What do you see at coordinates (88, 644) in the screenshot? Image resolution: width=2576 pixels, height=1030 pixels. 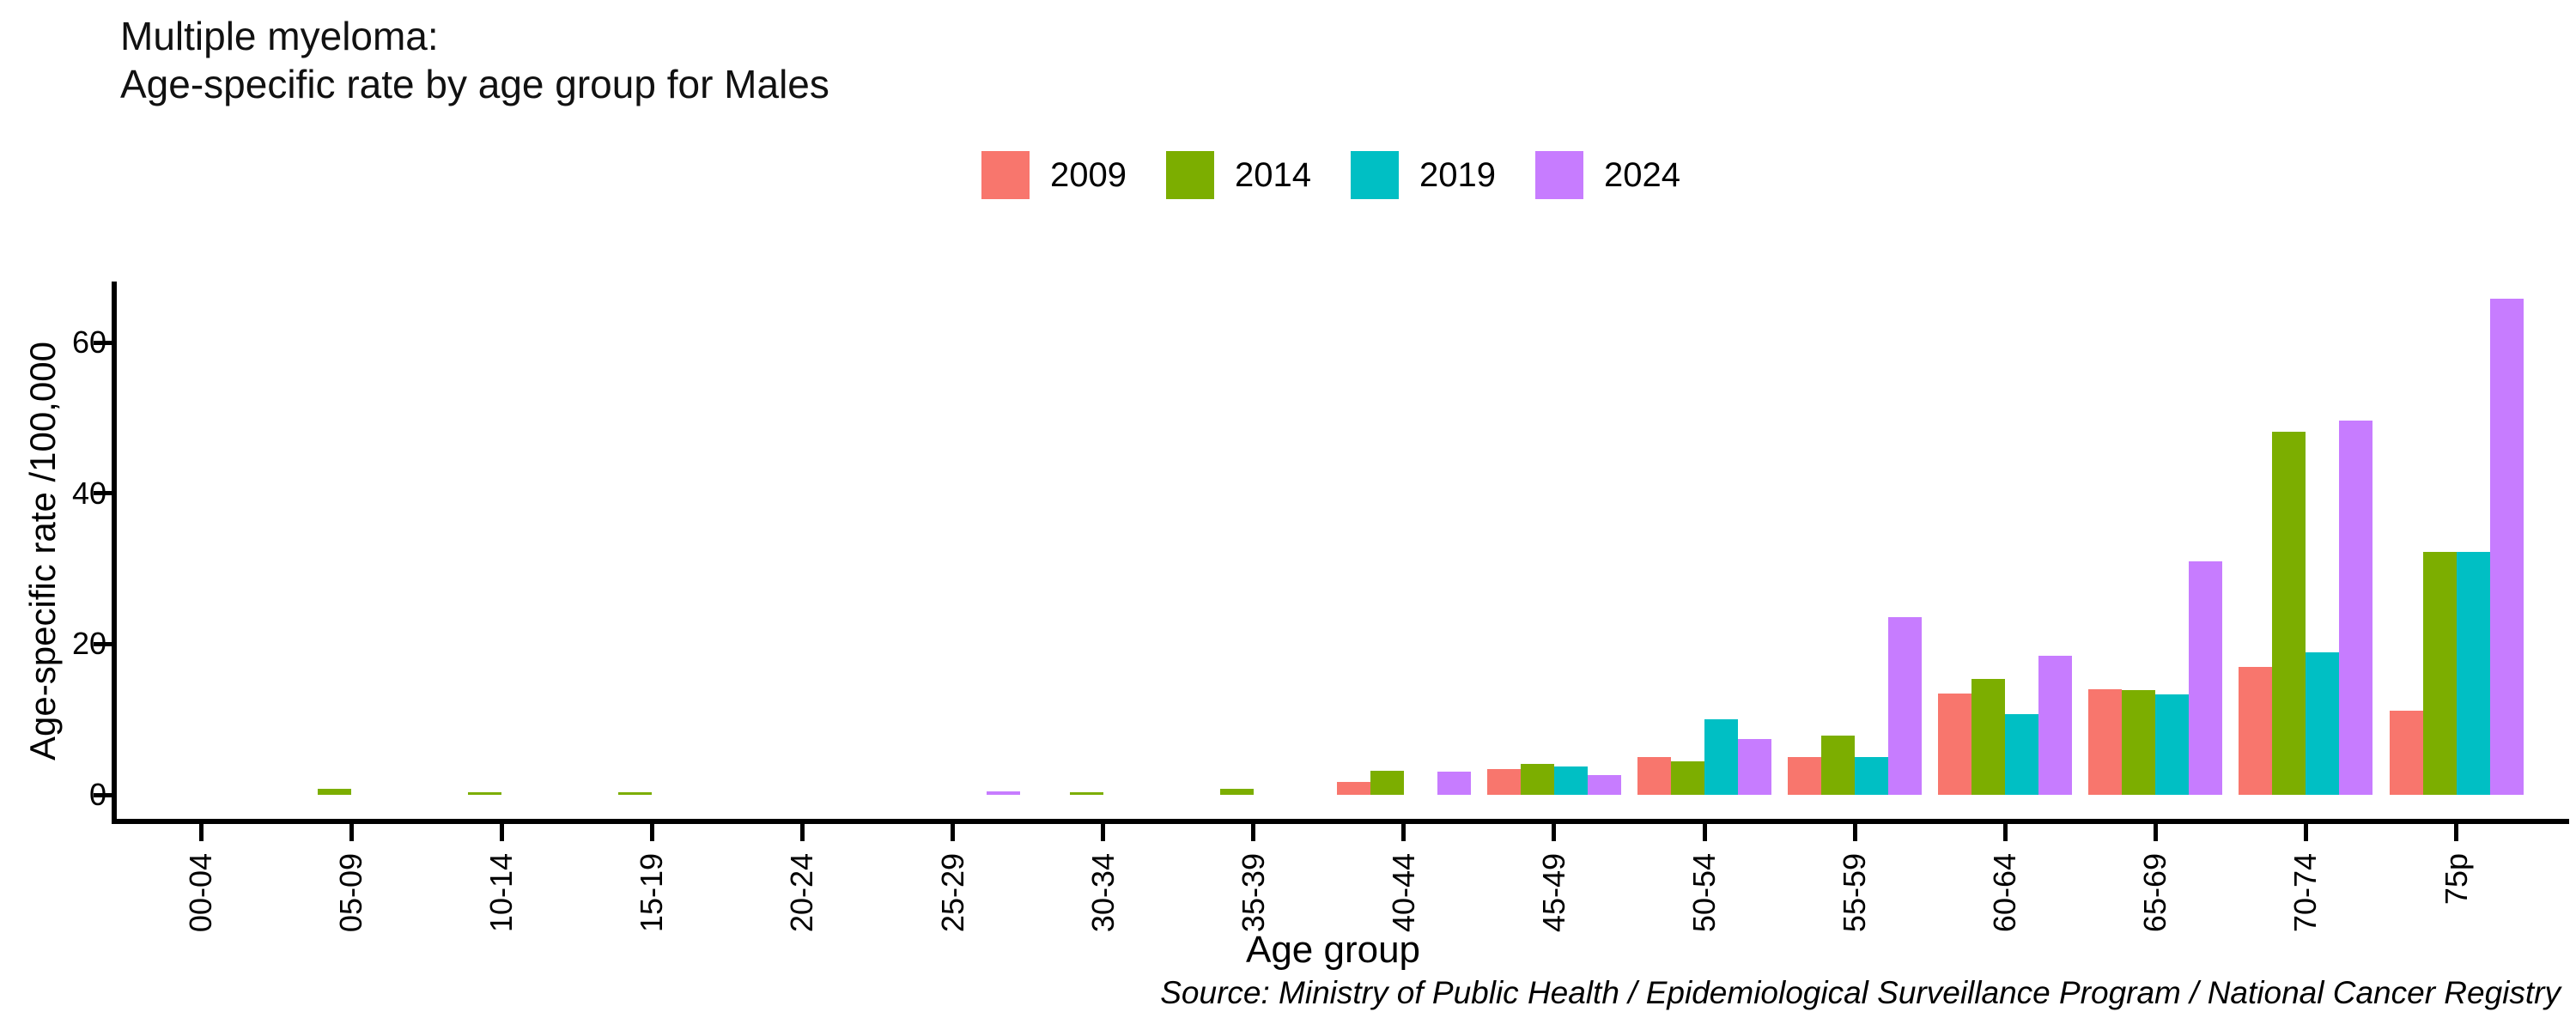 I see `y-tick-label-20: 20` at bounding box center [88, 644].